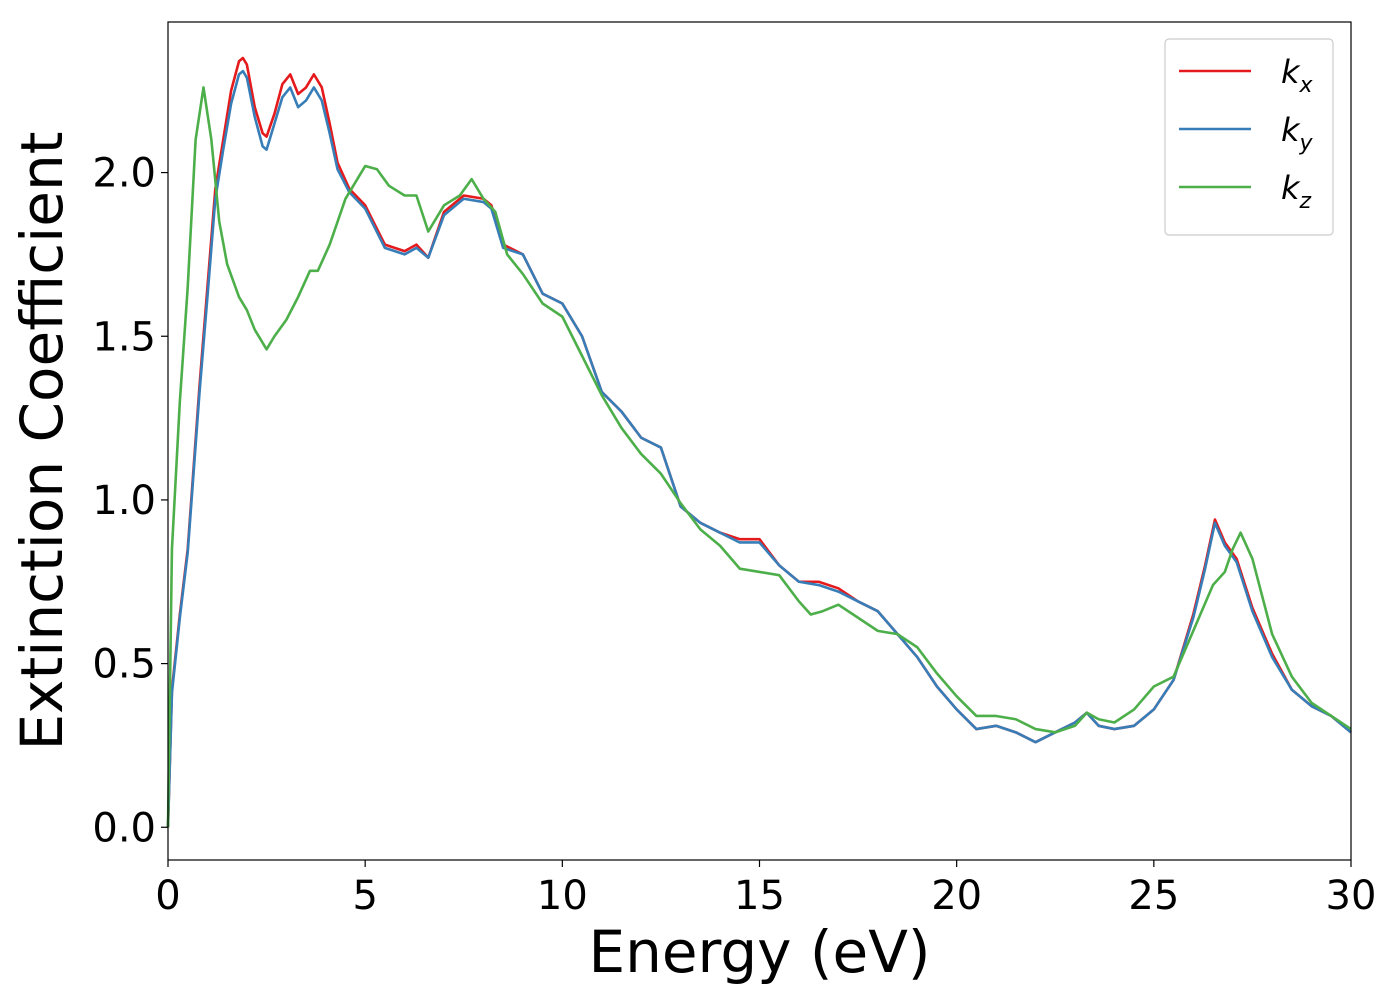 This screenshot has width=1400, height=1000. I want to click on x-axis-title: Energy (eV), so click(759, 952).